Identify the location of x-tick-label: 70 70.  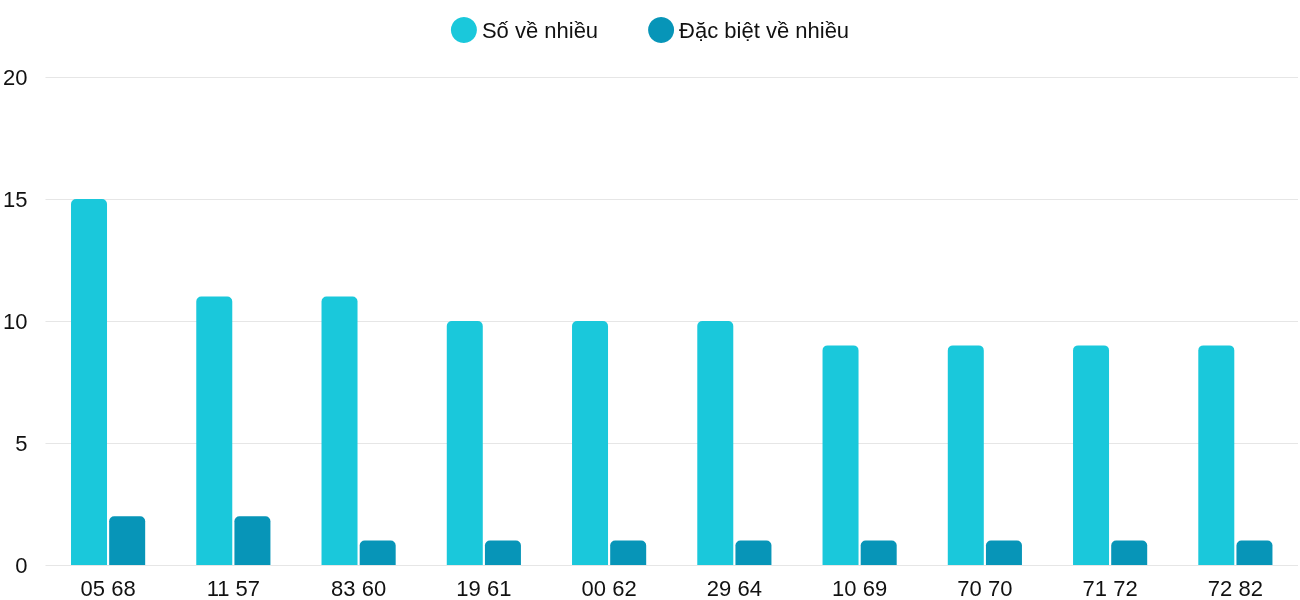
(985, 587).